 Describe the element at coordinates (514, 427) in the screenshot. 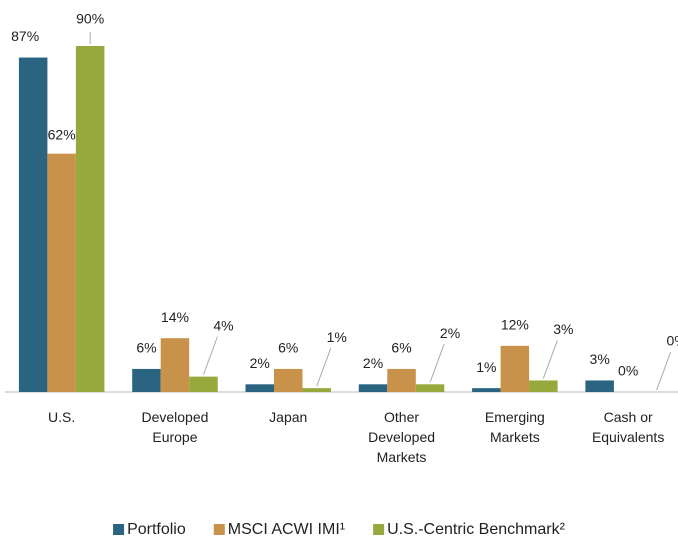

I see `x-tick-label: Emerging Markets` at that location.